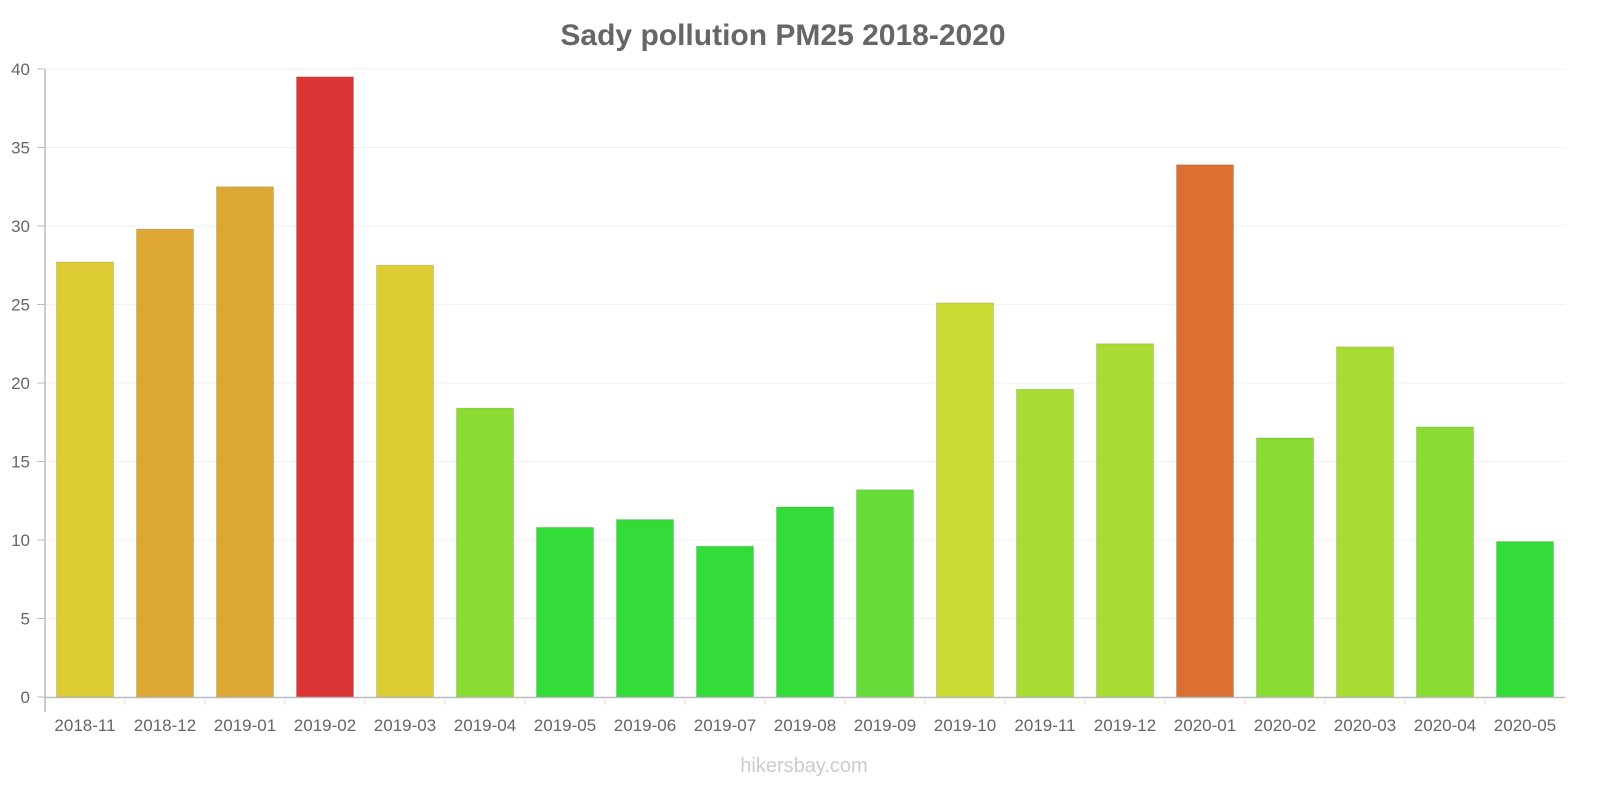  What do you see at coordinates (1525, 725) in the screenshot?
I see `x-tick-label: 2020-05` at bounding box center [1525, 725].